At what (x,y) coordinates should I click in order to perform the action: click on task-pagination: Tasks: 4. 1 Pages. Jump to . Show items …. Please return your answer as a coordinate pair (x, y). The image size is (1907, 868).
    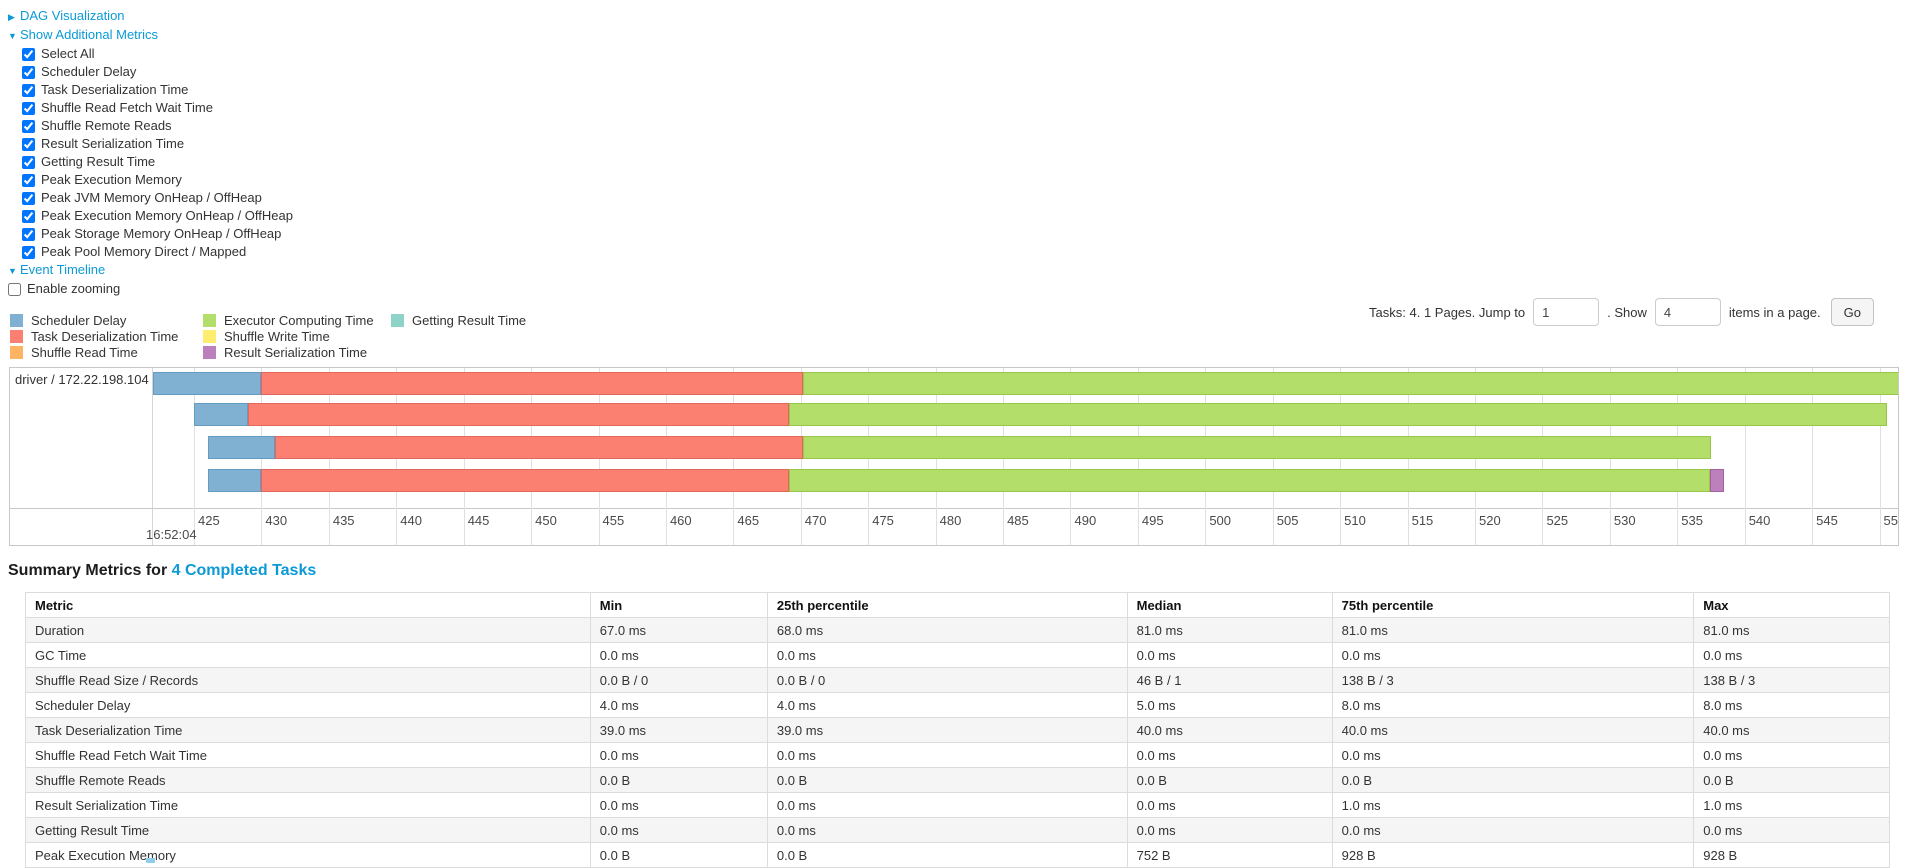
    Looking at the image, I should click on (1621, 312).